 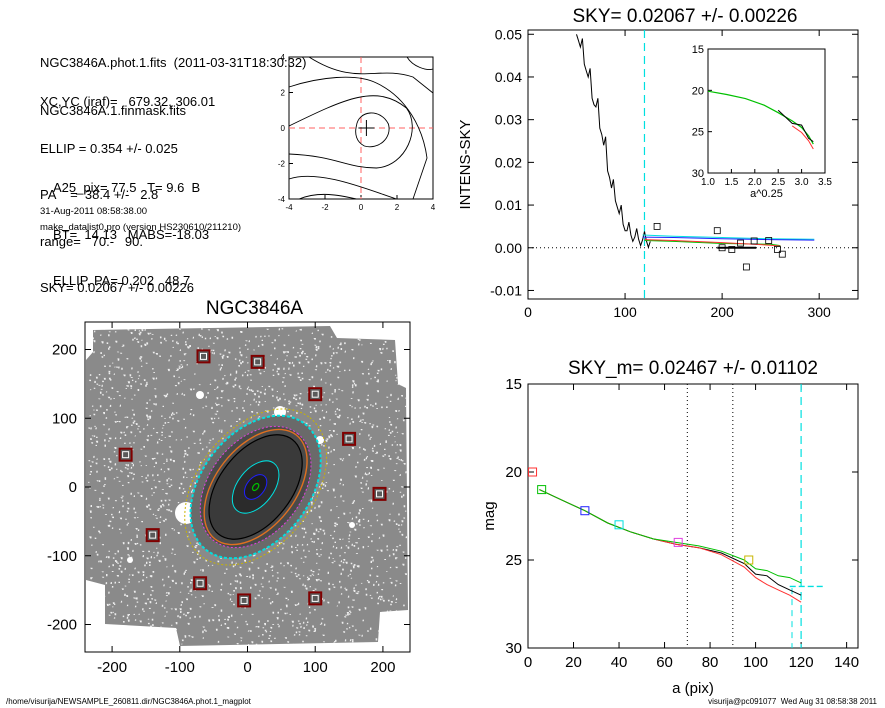 I want to click on y-tick-label: 30, so click(x=513, y=648).